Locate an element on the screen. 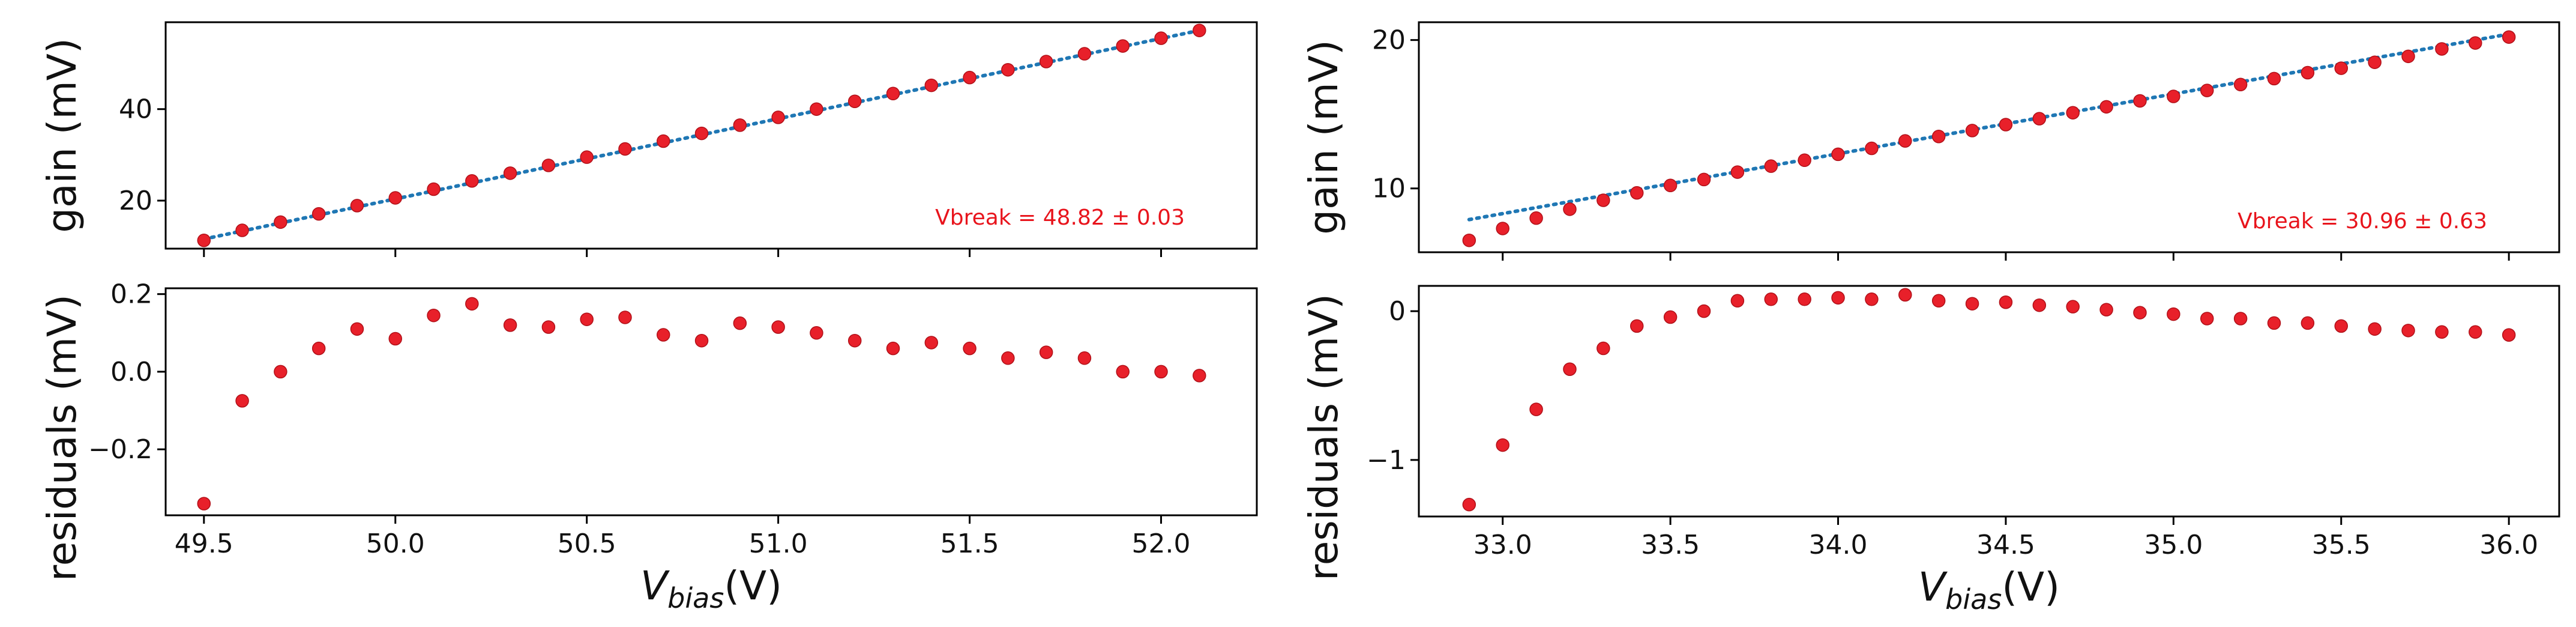  y-tick-label: 40 is located at coordinates (135, 109).